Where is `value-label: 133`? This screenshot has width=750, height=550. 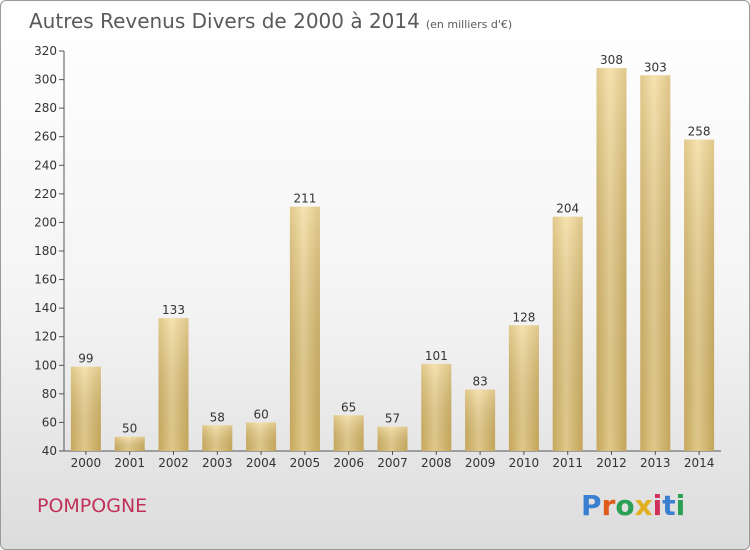
value-label: 133 is located at coordinates (173, 310).